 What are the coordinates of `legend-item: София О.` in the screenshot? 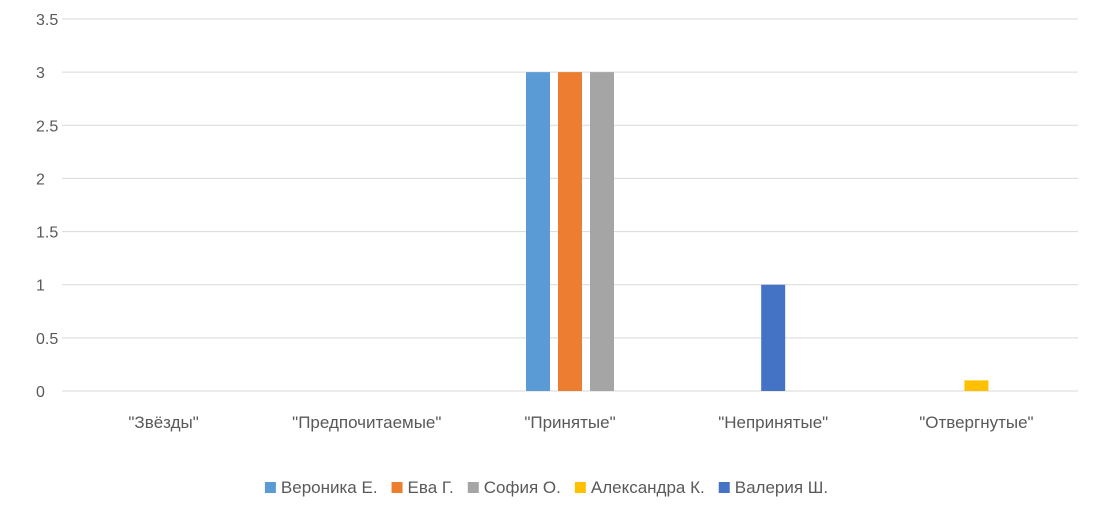 It's located at (514, 487).